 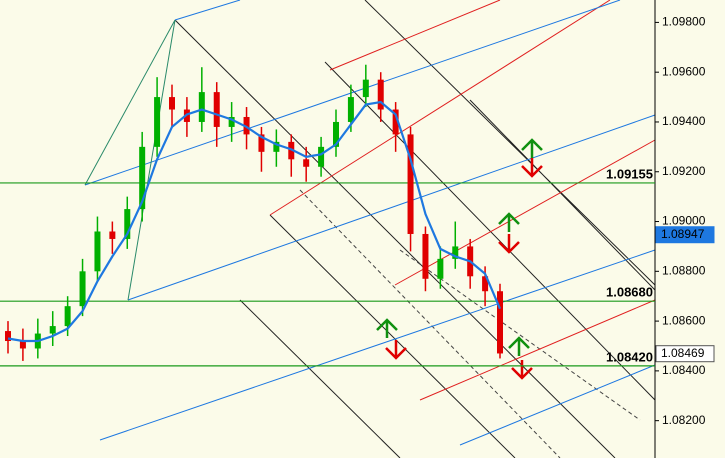 What do you see at coordinates (684, 221) in the screenshot?
I see `y-tick-label: 1.09000` at bounding box center [684, 221].